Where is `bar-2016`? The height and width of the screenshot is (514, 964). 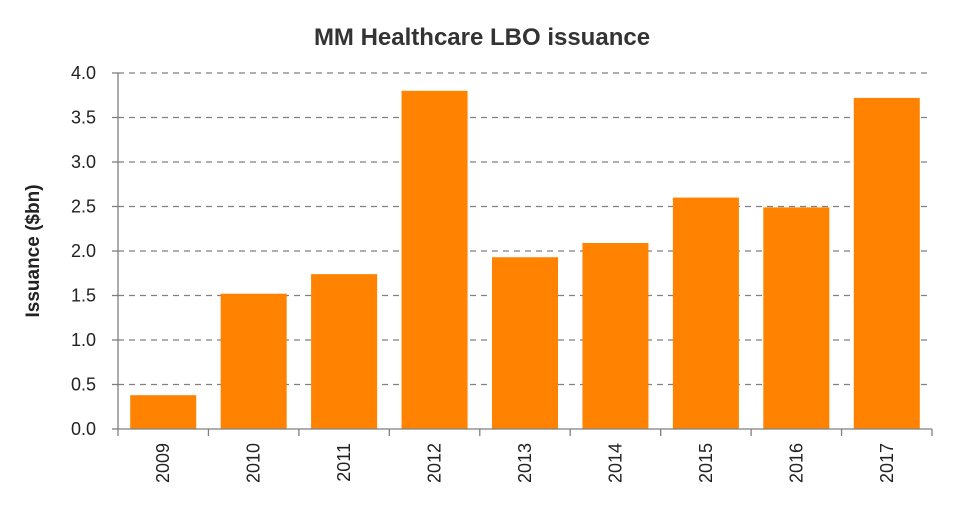
bar-2016 is located at coordinates (796, 318).